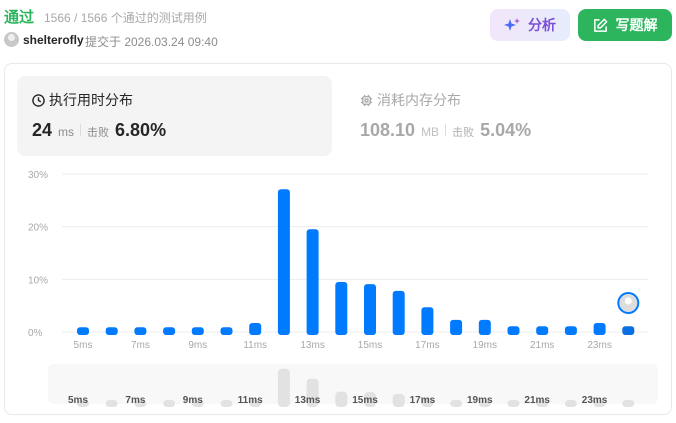 This screenshot has height=423, width=676. What do you see at coordinates (197, 345) in the screenshot?
I see `x-tick-label: 9ms` at bounding box center [197, 345].